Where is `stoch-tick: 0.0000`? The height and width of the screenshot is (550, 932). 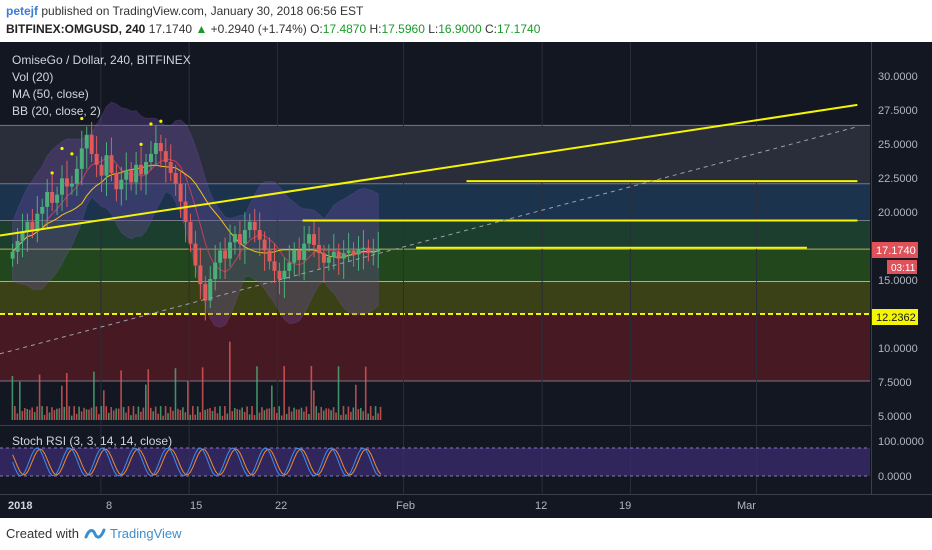
stoch-tick: 0.0000 is located at coordinates (895, 477).